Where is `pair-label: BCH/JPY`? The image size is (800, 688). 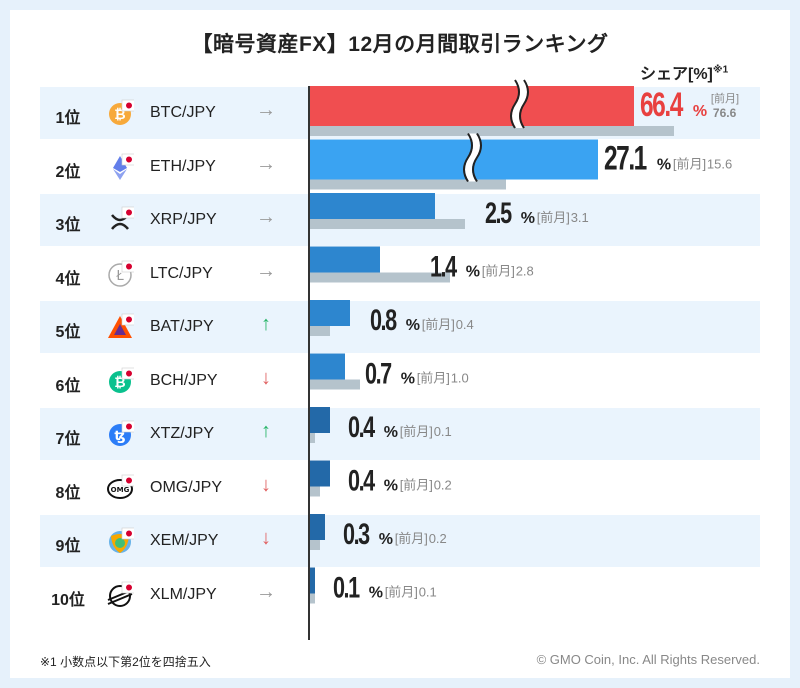
pair-label: BCH/JPY is located at coordinates (184, 380).